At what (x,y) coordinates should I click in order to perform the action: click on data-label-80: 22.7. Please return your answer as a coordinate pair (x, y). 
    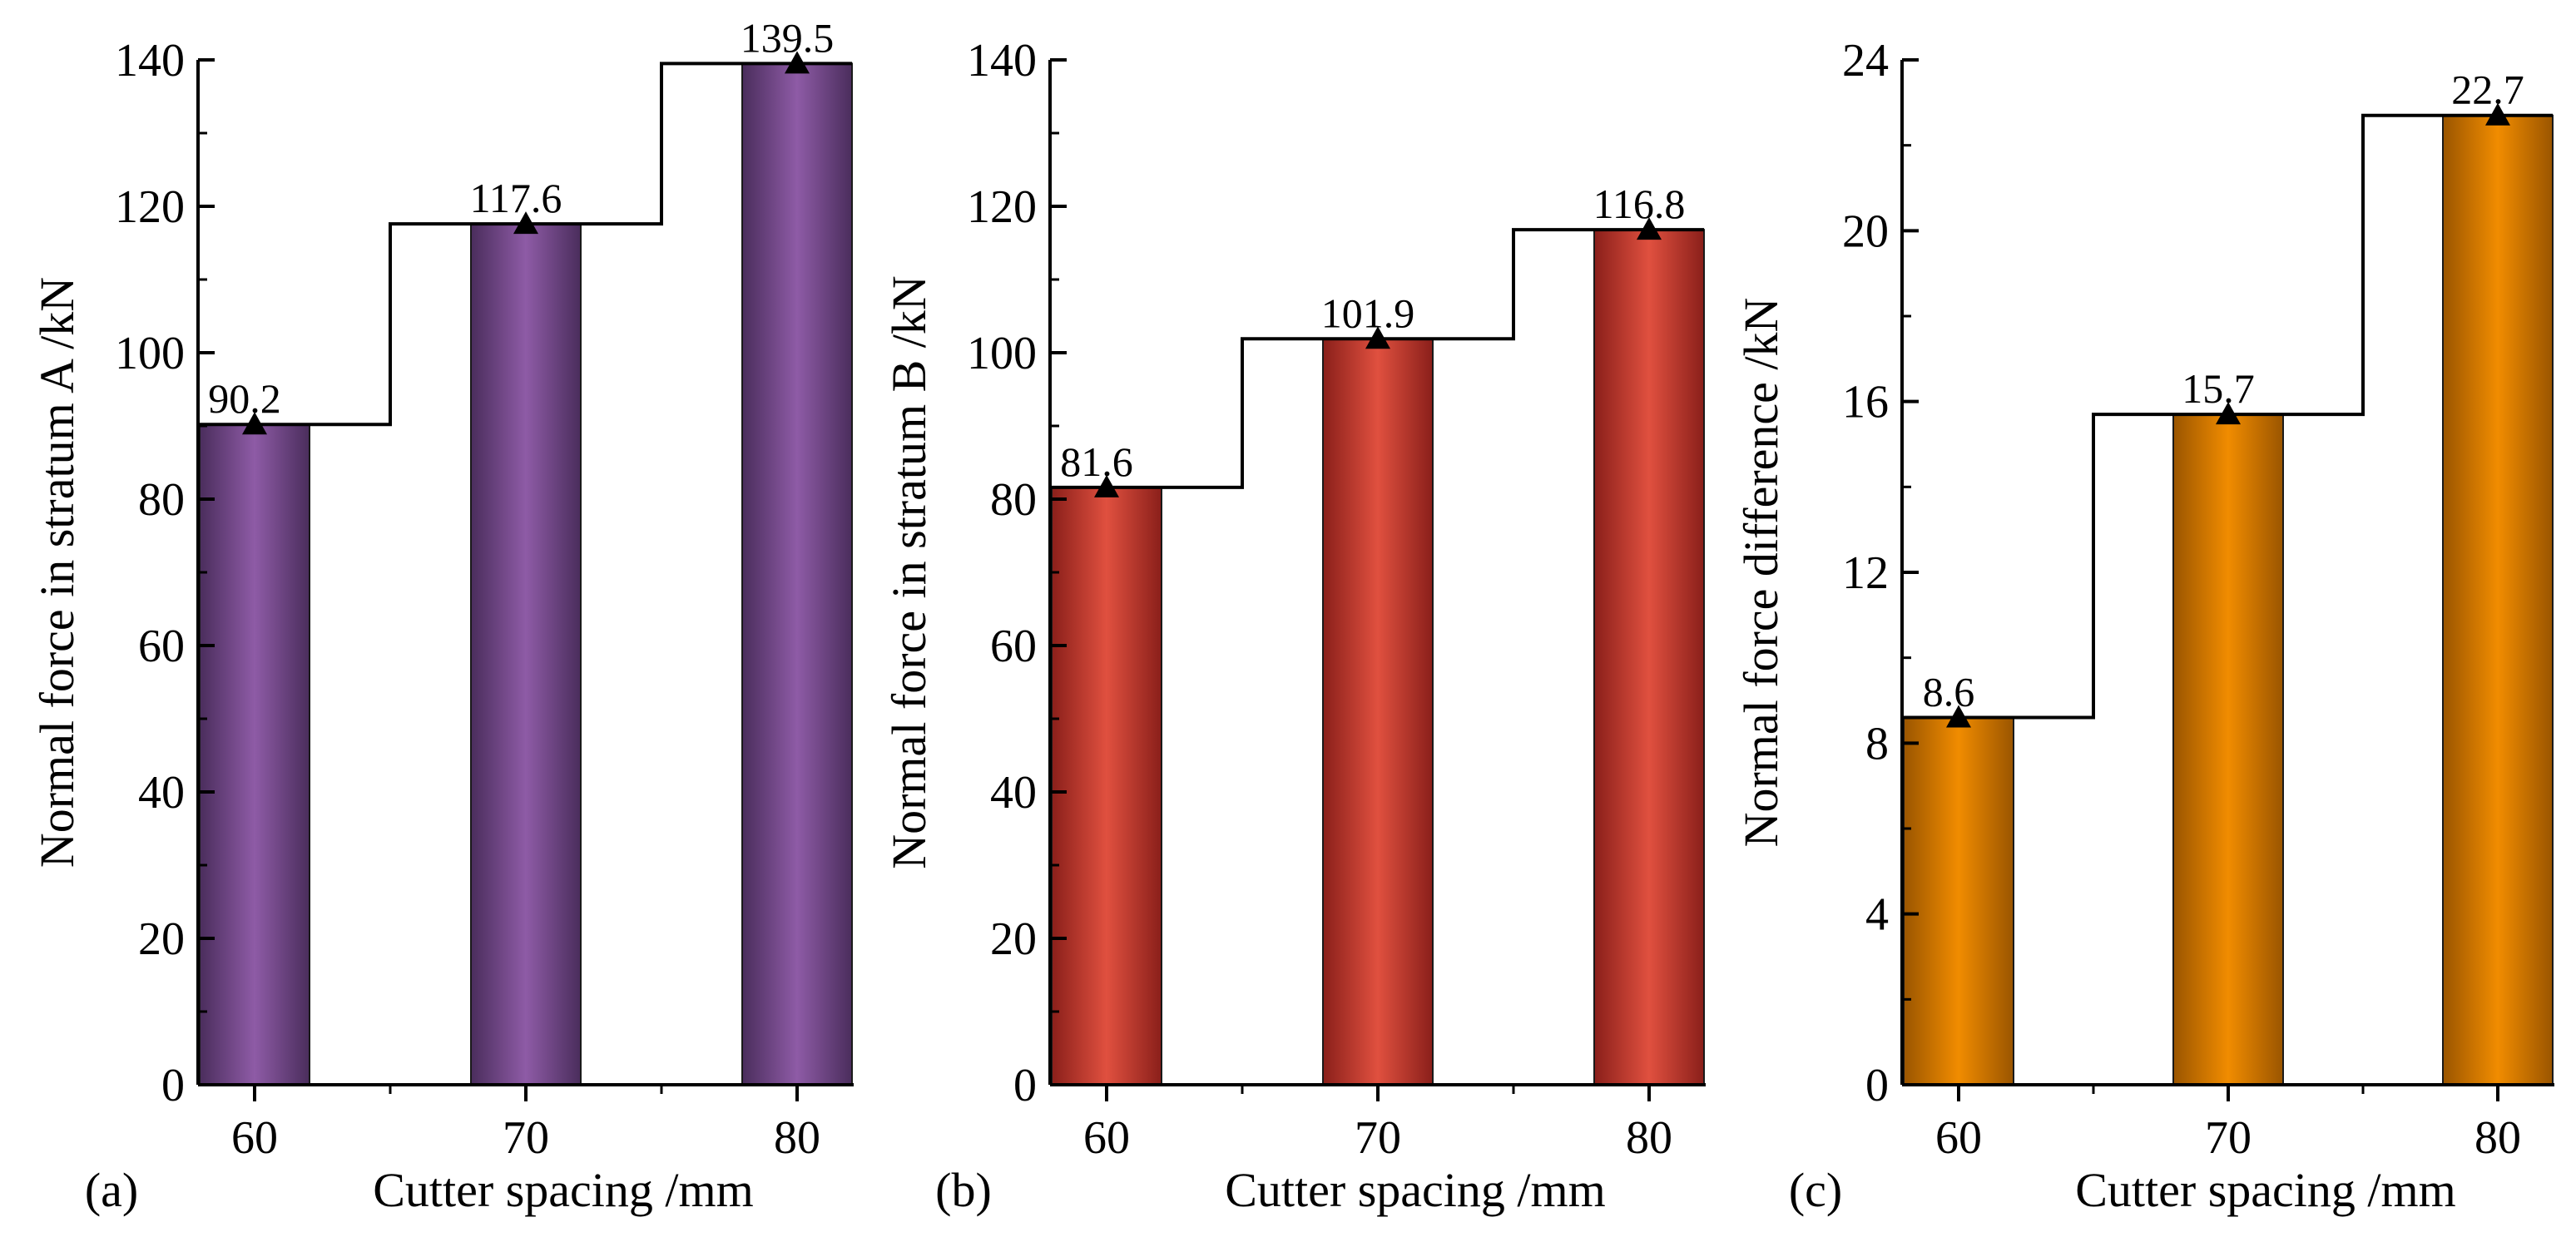
    Looking at the image, I should click on (2487, 90).